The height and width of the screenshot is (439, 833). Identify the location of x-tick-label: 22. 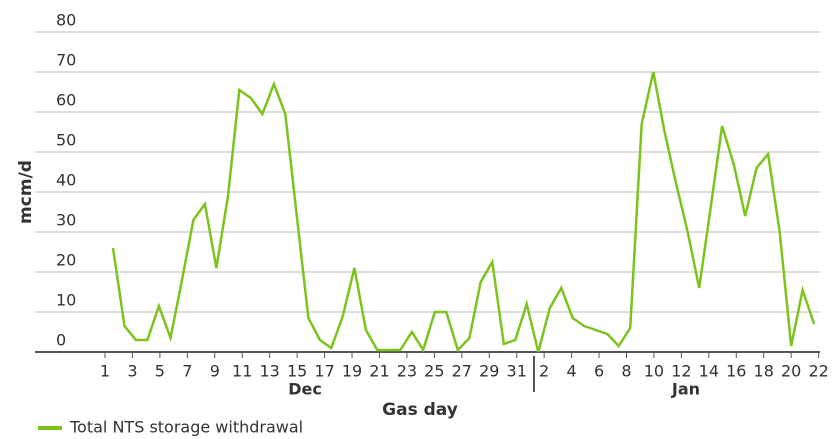
(818, 371).